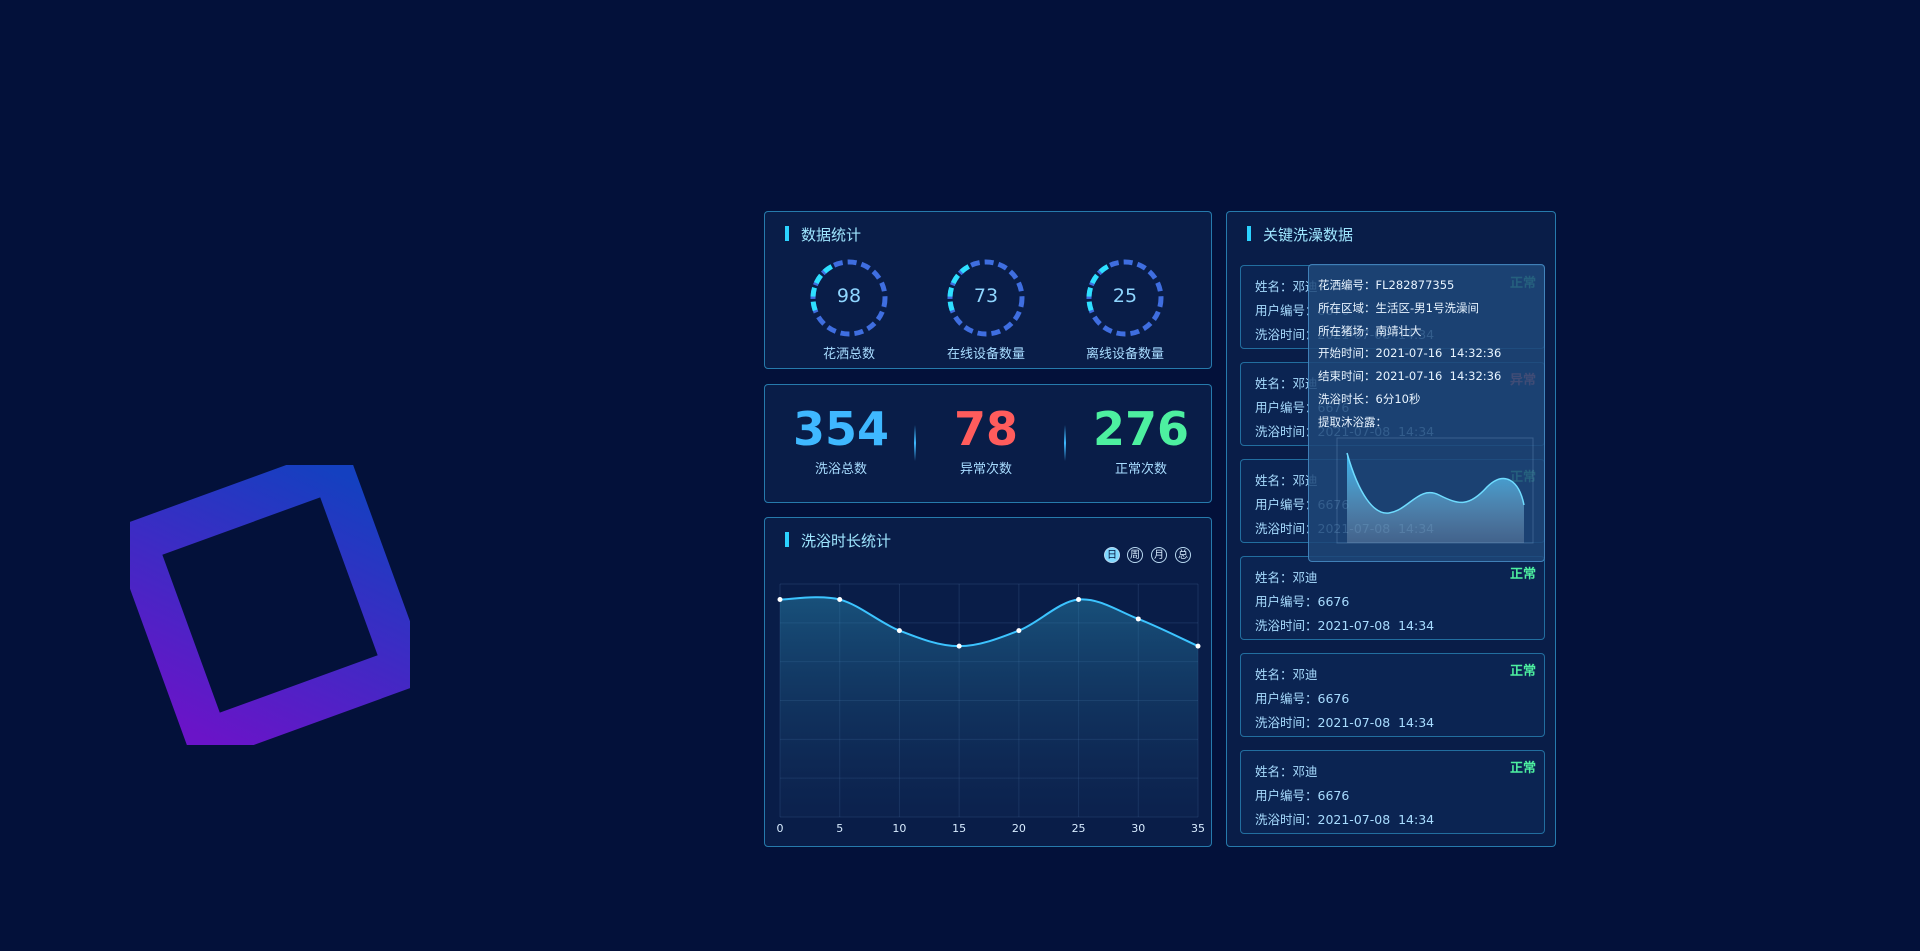 The width and height of the screenshot is (1920, 951). I want to click on count-label: 正常次数, so click(1140, 469).